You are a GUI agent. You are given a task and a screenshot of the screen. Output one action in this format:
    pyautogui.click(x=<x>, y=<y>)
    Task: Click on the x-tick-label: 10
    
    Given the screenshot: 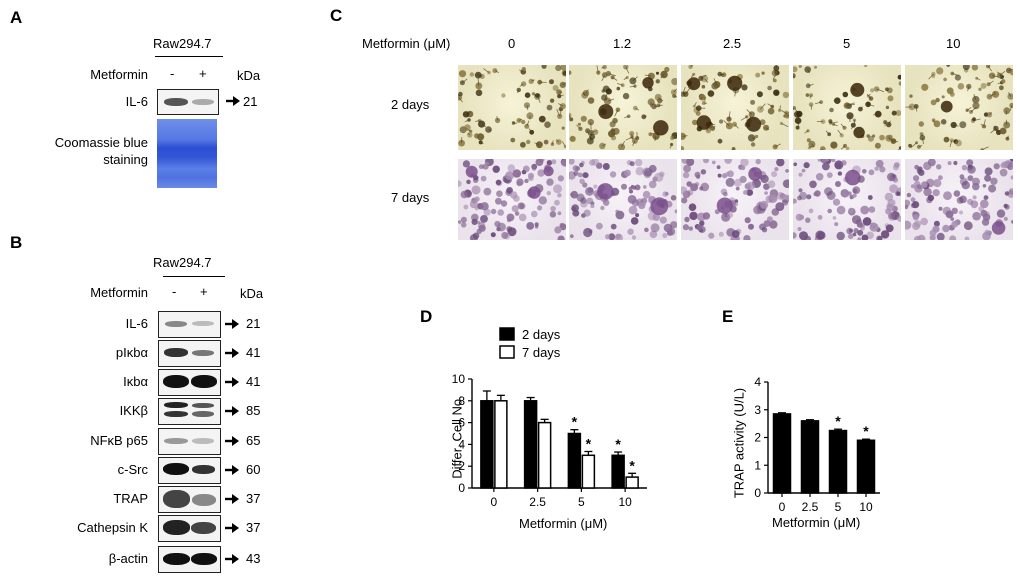 What is the action you would take?
    pyautogui.click(x=866, y=507)
    